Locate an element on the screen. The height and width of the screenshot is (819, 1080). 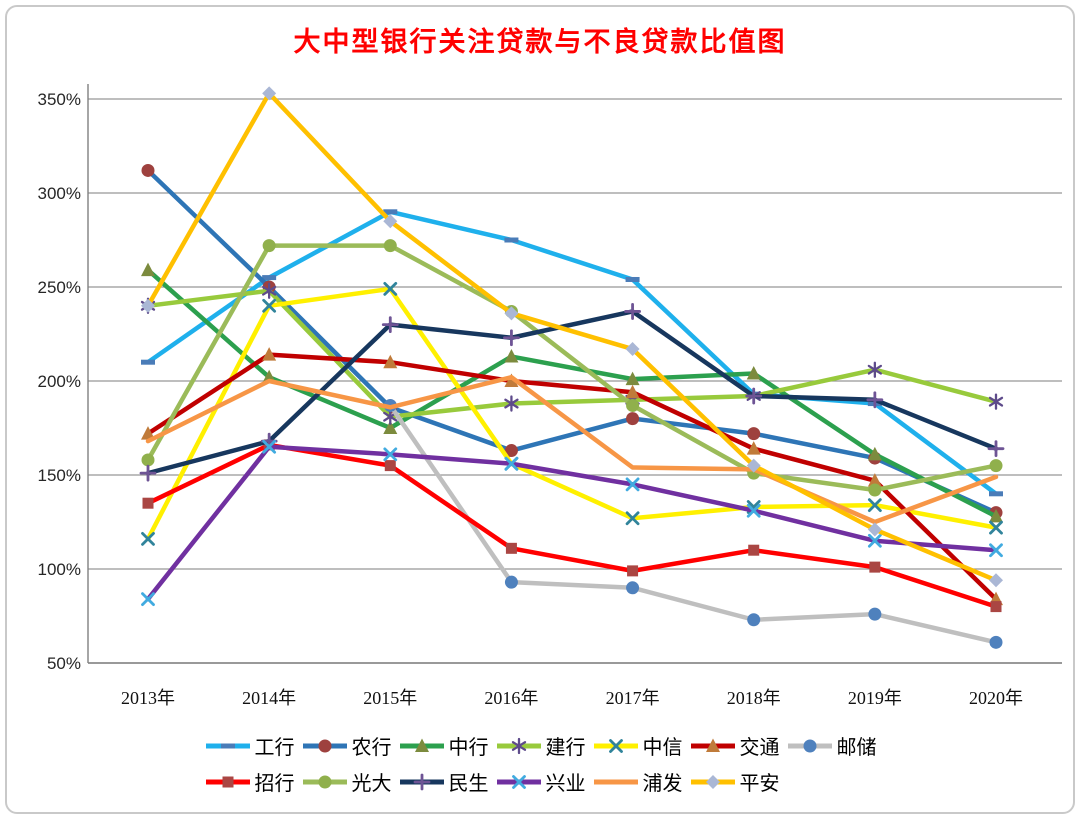
legend-item-交通: 交通 is located at coordinates (734, 745).